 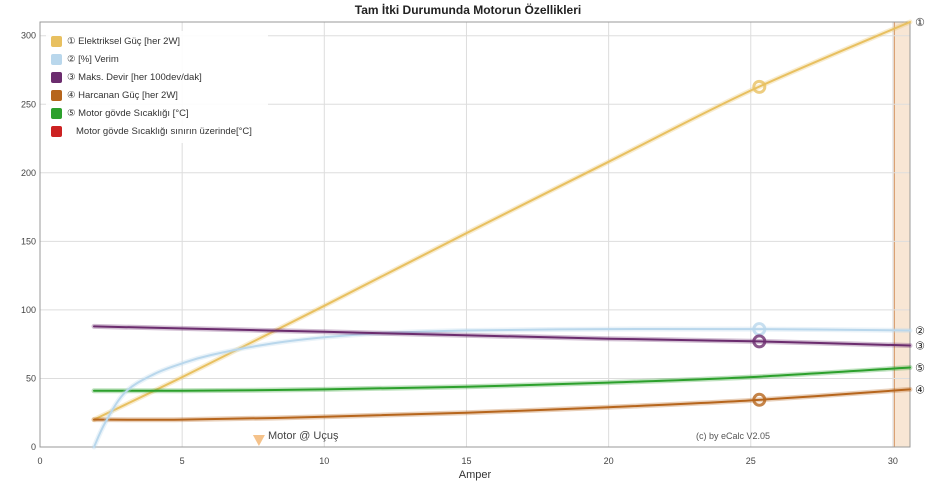 What do you see at coordinates (39, 461) in the screenshot?
I see `x-tick-label: 0` at bounding box center [39, 461].